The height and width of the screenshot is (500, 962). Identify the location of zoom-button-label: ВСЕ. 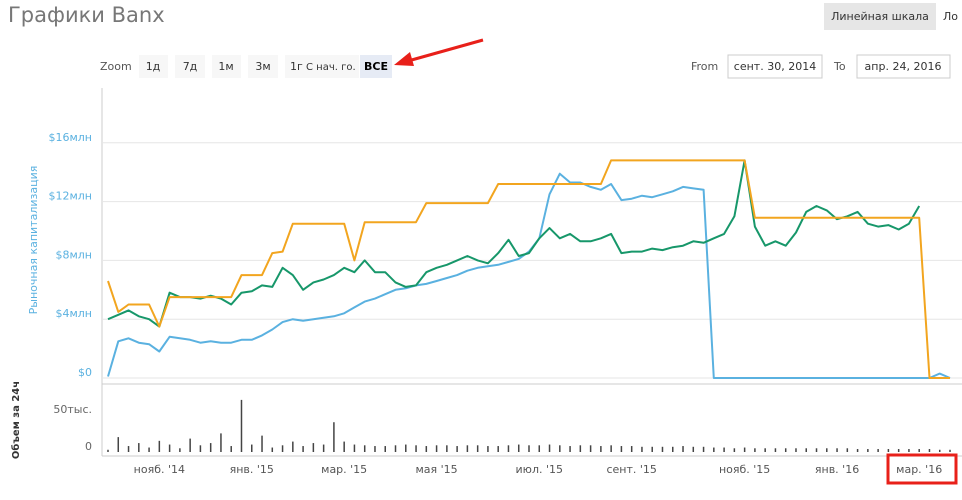
(376, 66).